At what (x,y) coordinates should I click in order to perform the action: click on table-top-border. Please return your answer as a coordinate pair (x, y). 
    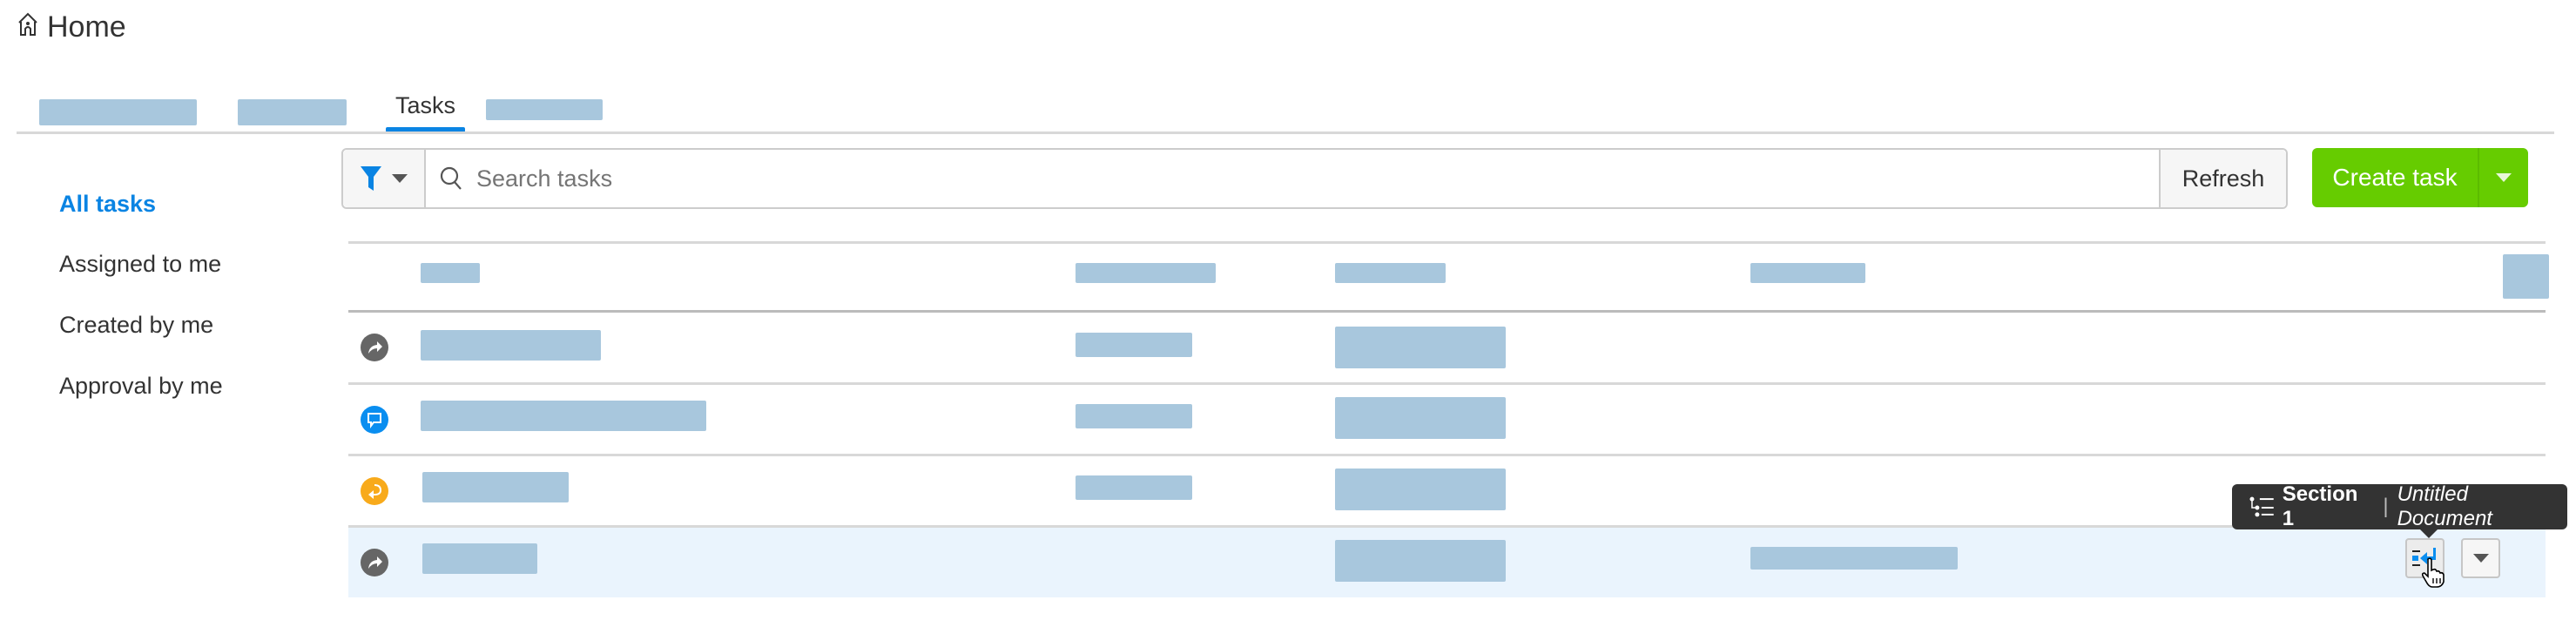
    Looking at the image, I should click on (1447, 243).